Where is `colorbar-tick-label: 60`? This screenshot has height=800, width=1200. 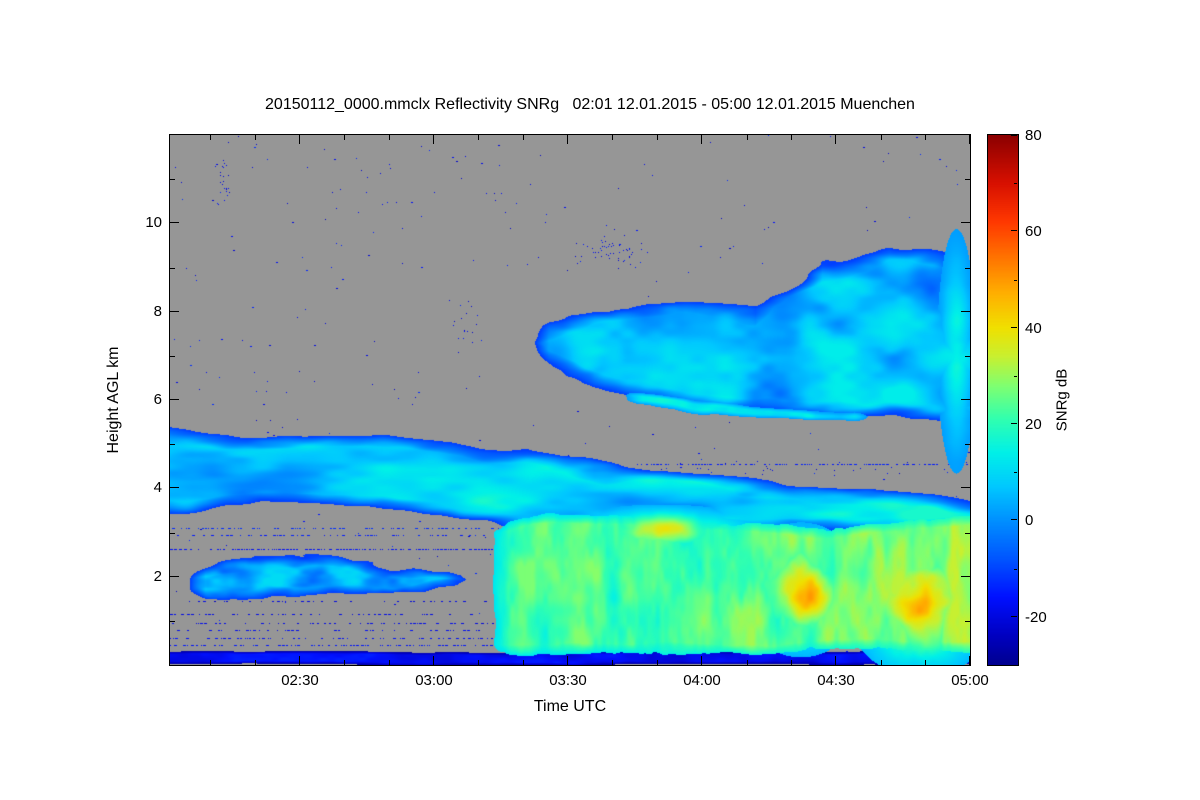 colorbar-tick-label: 60 is located at coordinates (1033, 231).